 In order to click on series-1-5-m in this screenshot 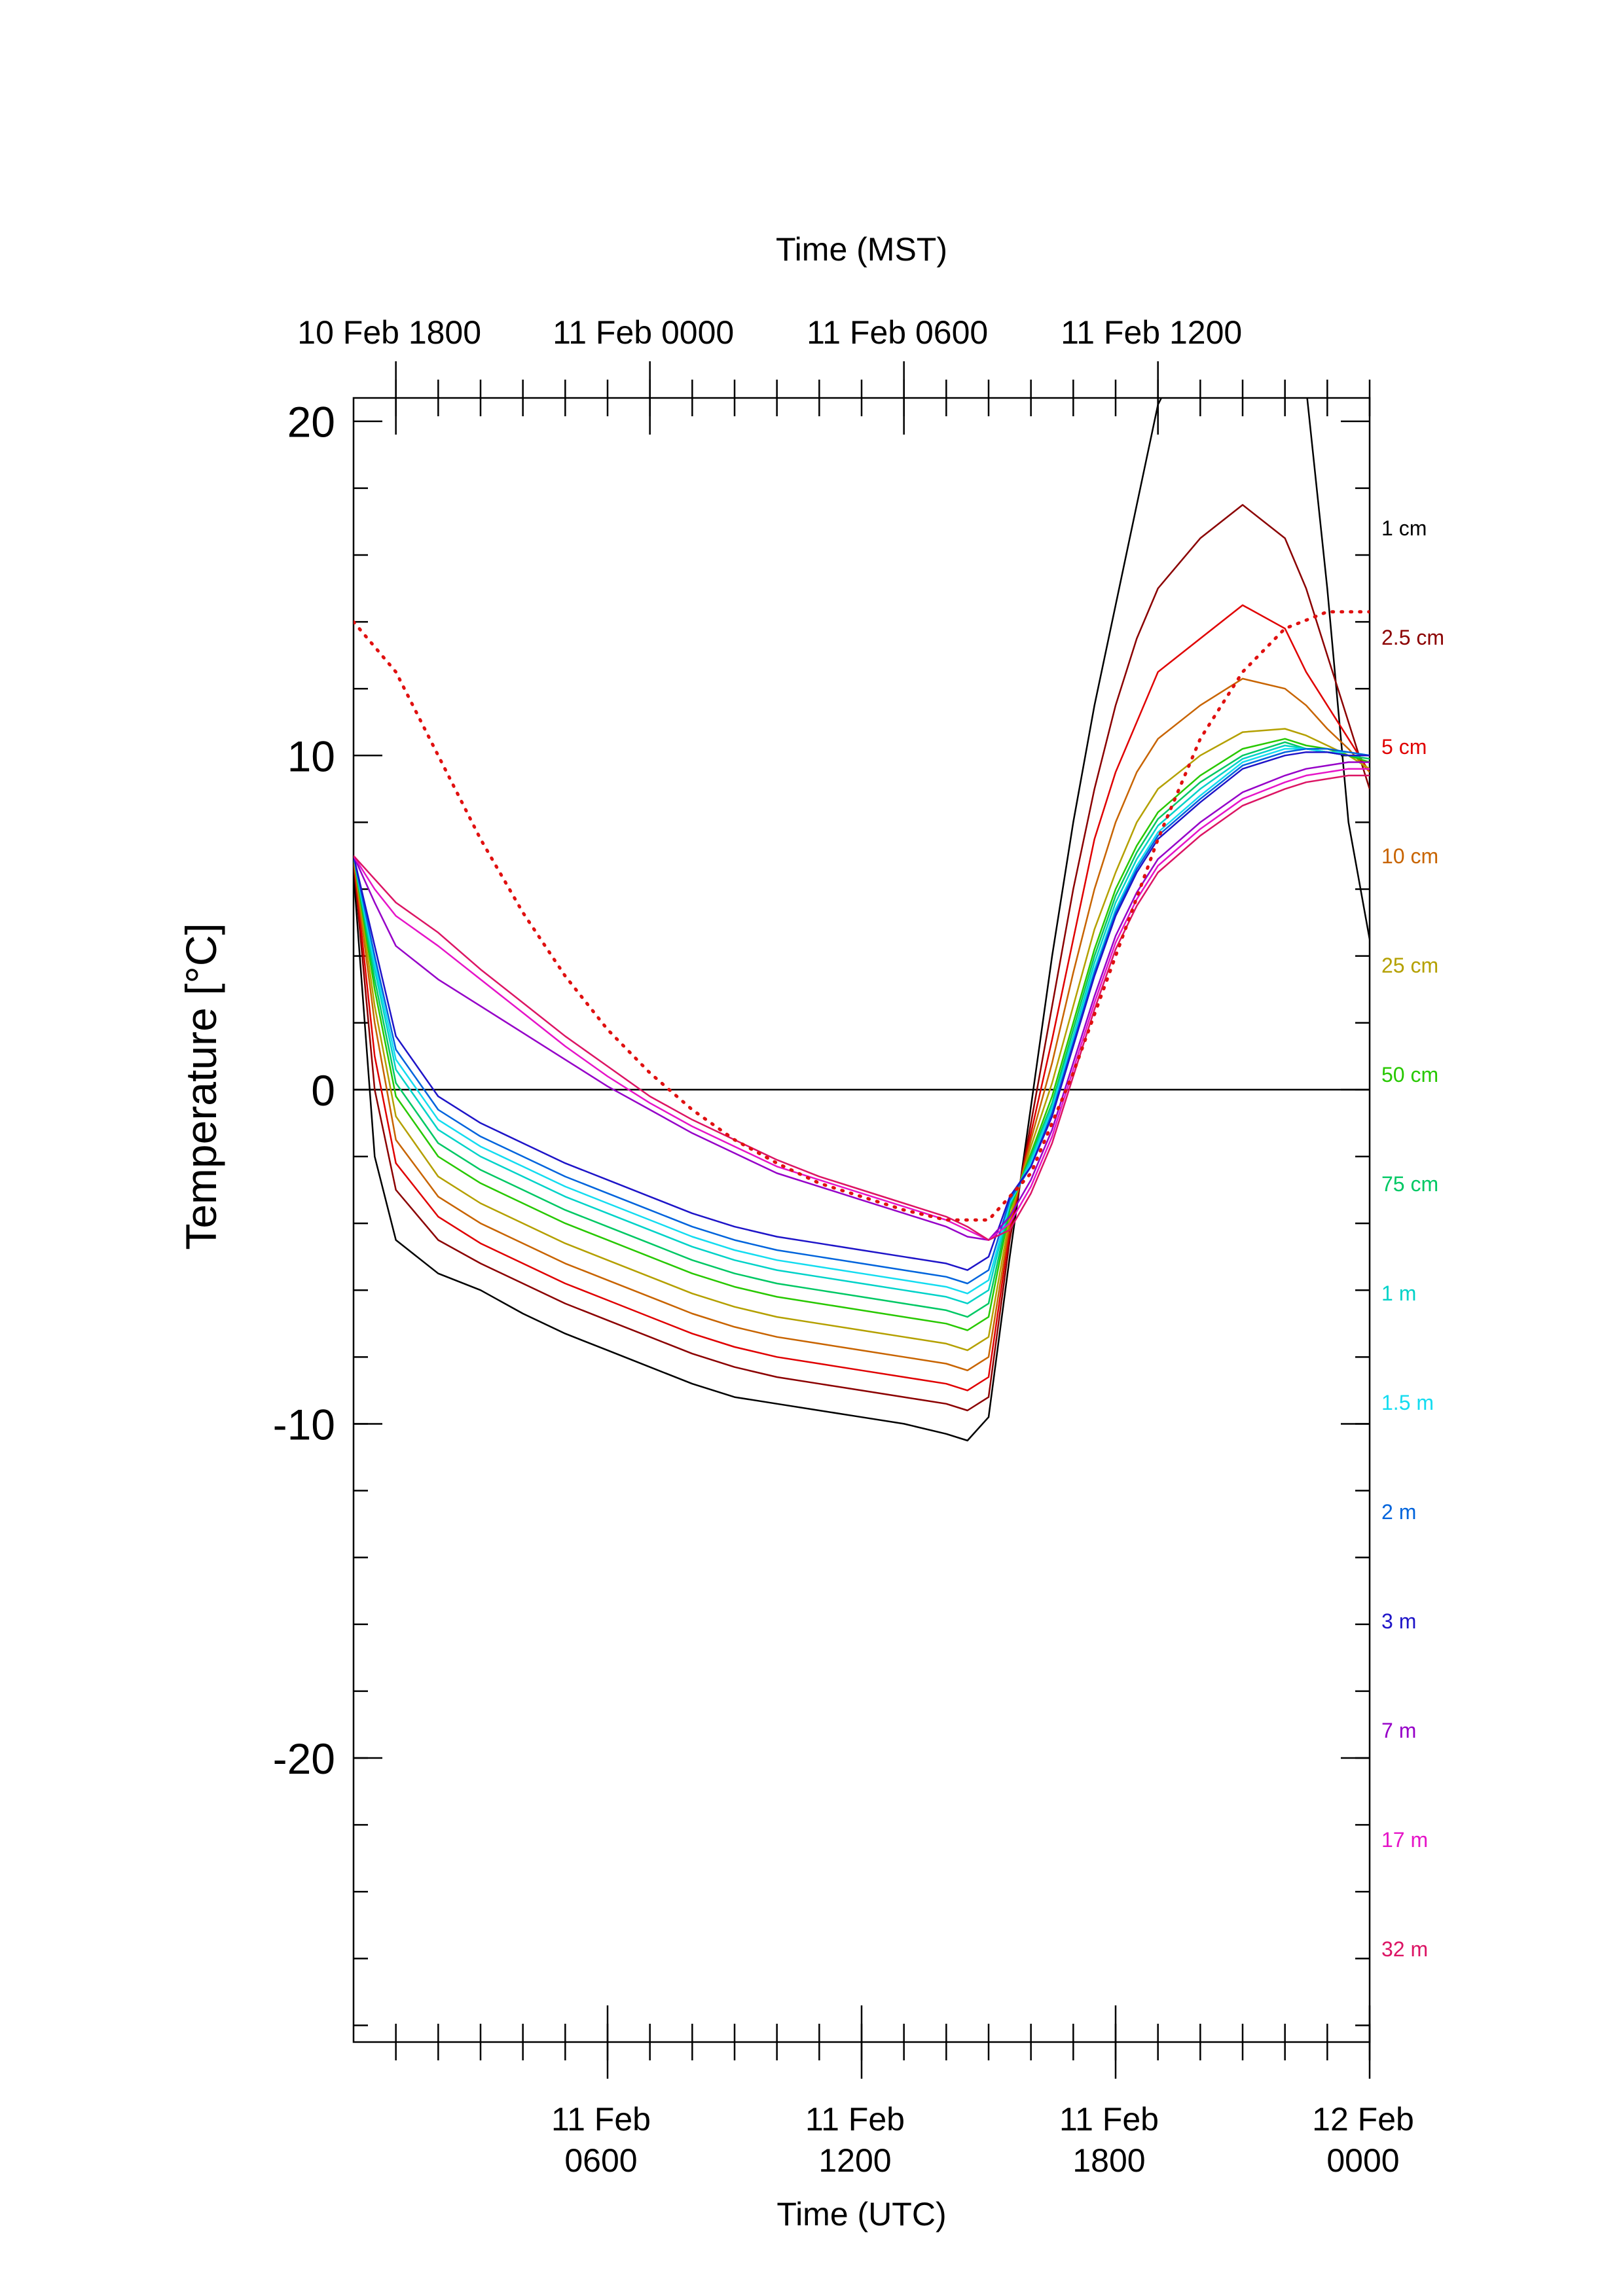, I will do `click(862, 1021)`.